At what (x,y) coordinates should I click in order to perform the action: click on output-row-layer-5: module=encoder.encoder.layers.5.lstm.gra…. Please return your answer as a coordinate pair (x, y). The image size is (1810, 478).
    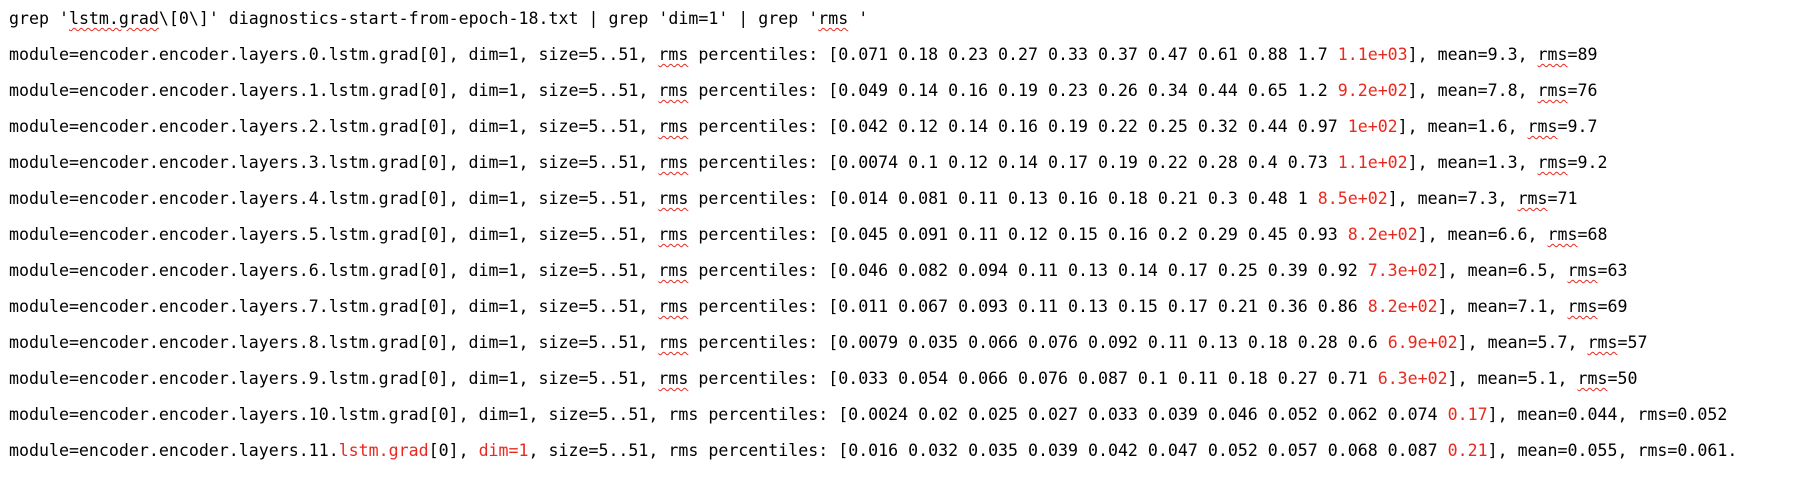
    Looking at the image, I should click on (909, 235).